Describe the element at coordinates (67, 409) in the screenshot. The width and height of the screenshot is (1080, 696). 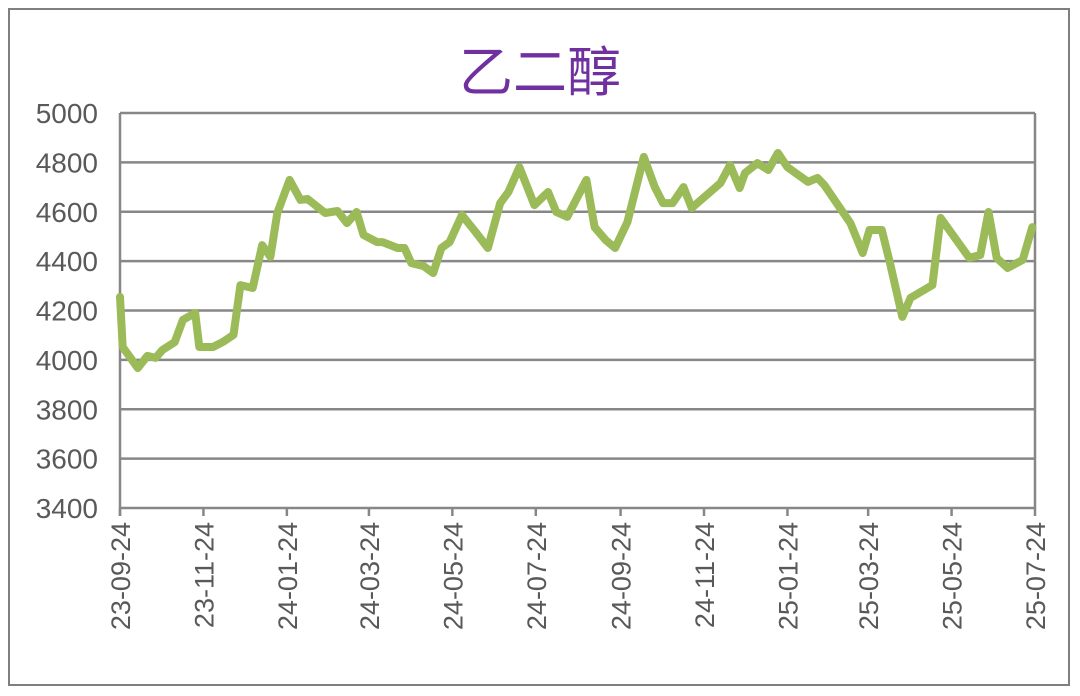
I see `y-tick-label: 3800` at that location.